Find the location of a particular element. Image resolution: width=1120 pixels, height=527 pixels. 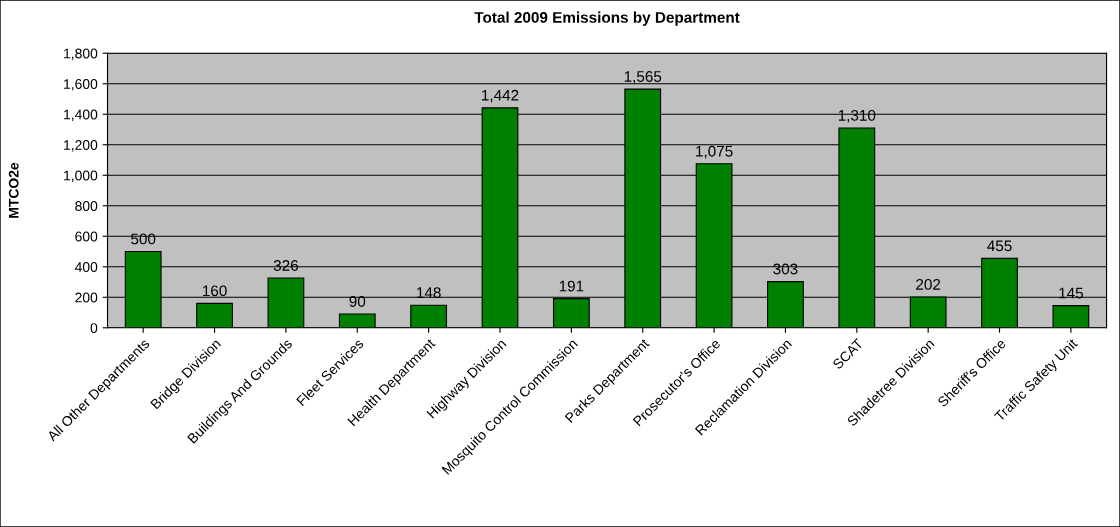

chart-title: Total 2009 Emissions by Department is located at coordinates (607, 18).